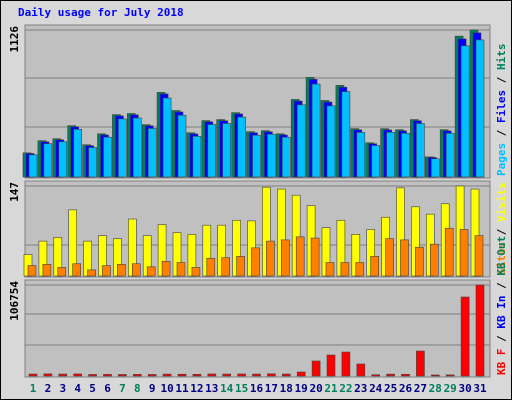  What do you see at coordinates (501, 57) in the screenshot?
I see `legend-entry: Hits` at bounding box center [501, 57].